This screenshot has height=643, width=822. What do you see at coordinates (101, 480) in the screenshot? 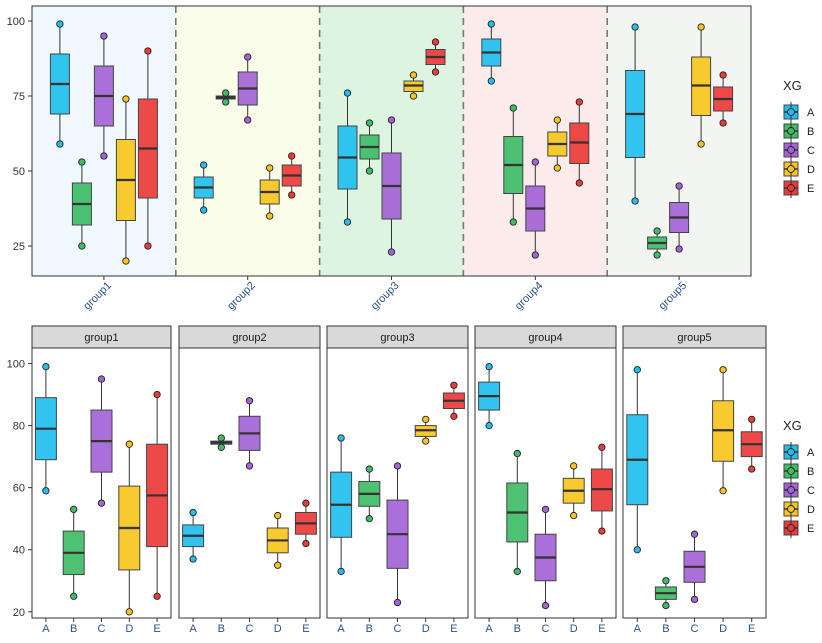
I see `facet-group1: group1 A B C D E` at bounding box center [101, 480].